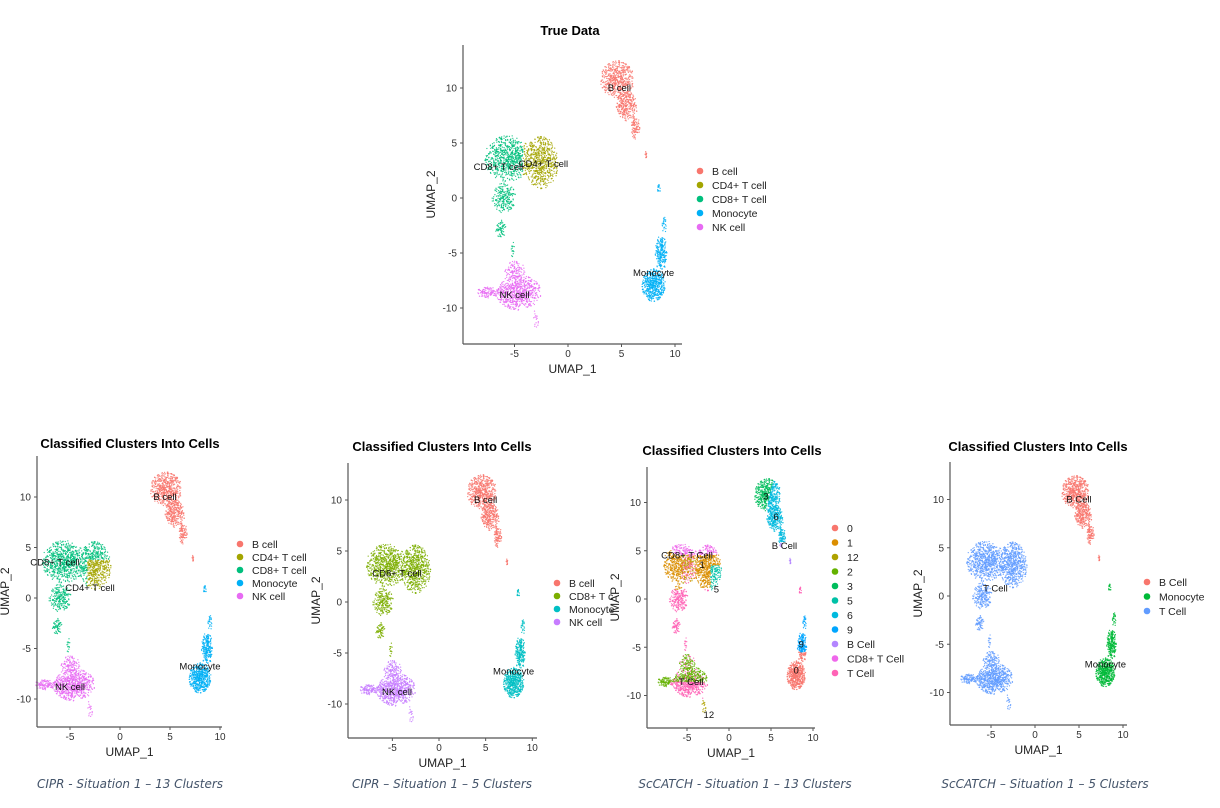 The height and width of the screenshot is (808, 1220). I want to click on y-tick-label: 5, so click(454, 144).